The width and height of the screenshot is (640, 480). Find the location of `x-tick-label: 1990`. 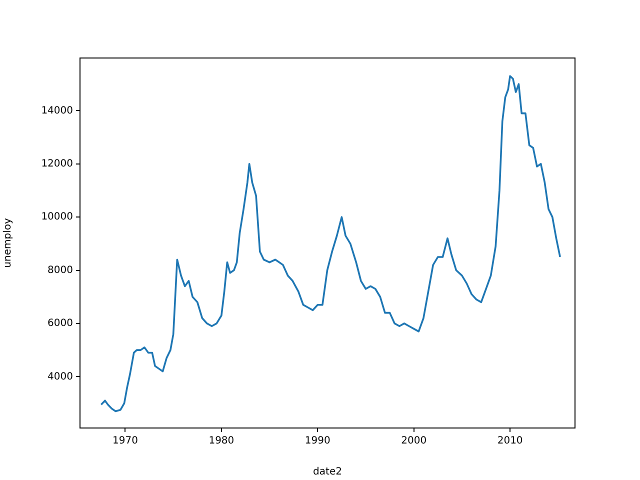

x-tick-label: 1990 is located at coordinates (317, 441).